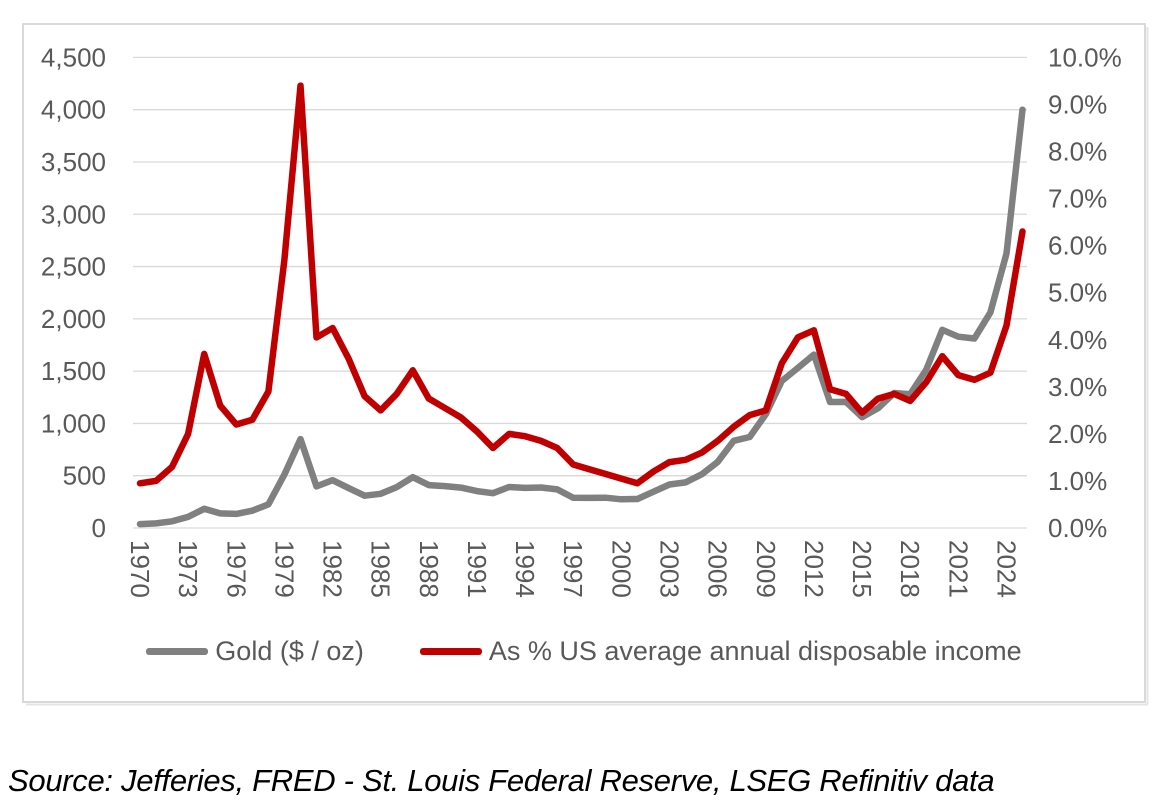 Image resolution: width=1171 pixels, height=810 pixels. What do you see at coordinates (525, 569) in the screenshot?
I see `x-axis-tick-label: 1994` at bounding box center [525, 569].